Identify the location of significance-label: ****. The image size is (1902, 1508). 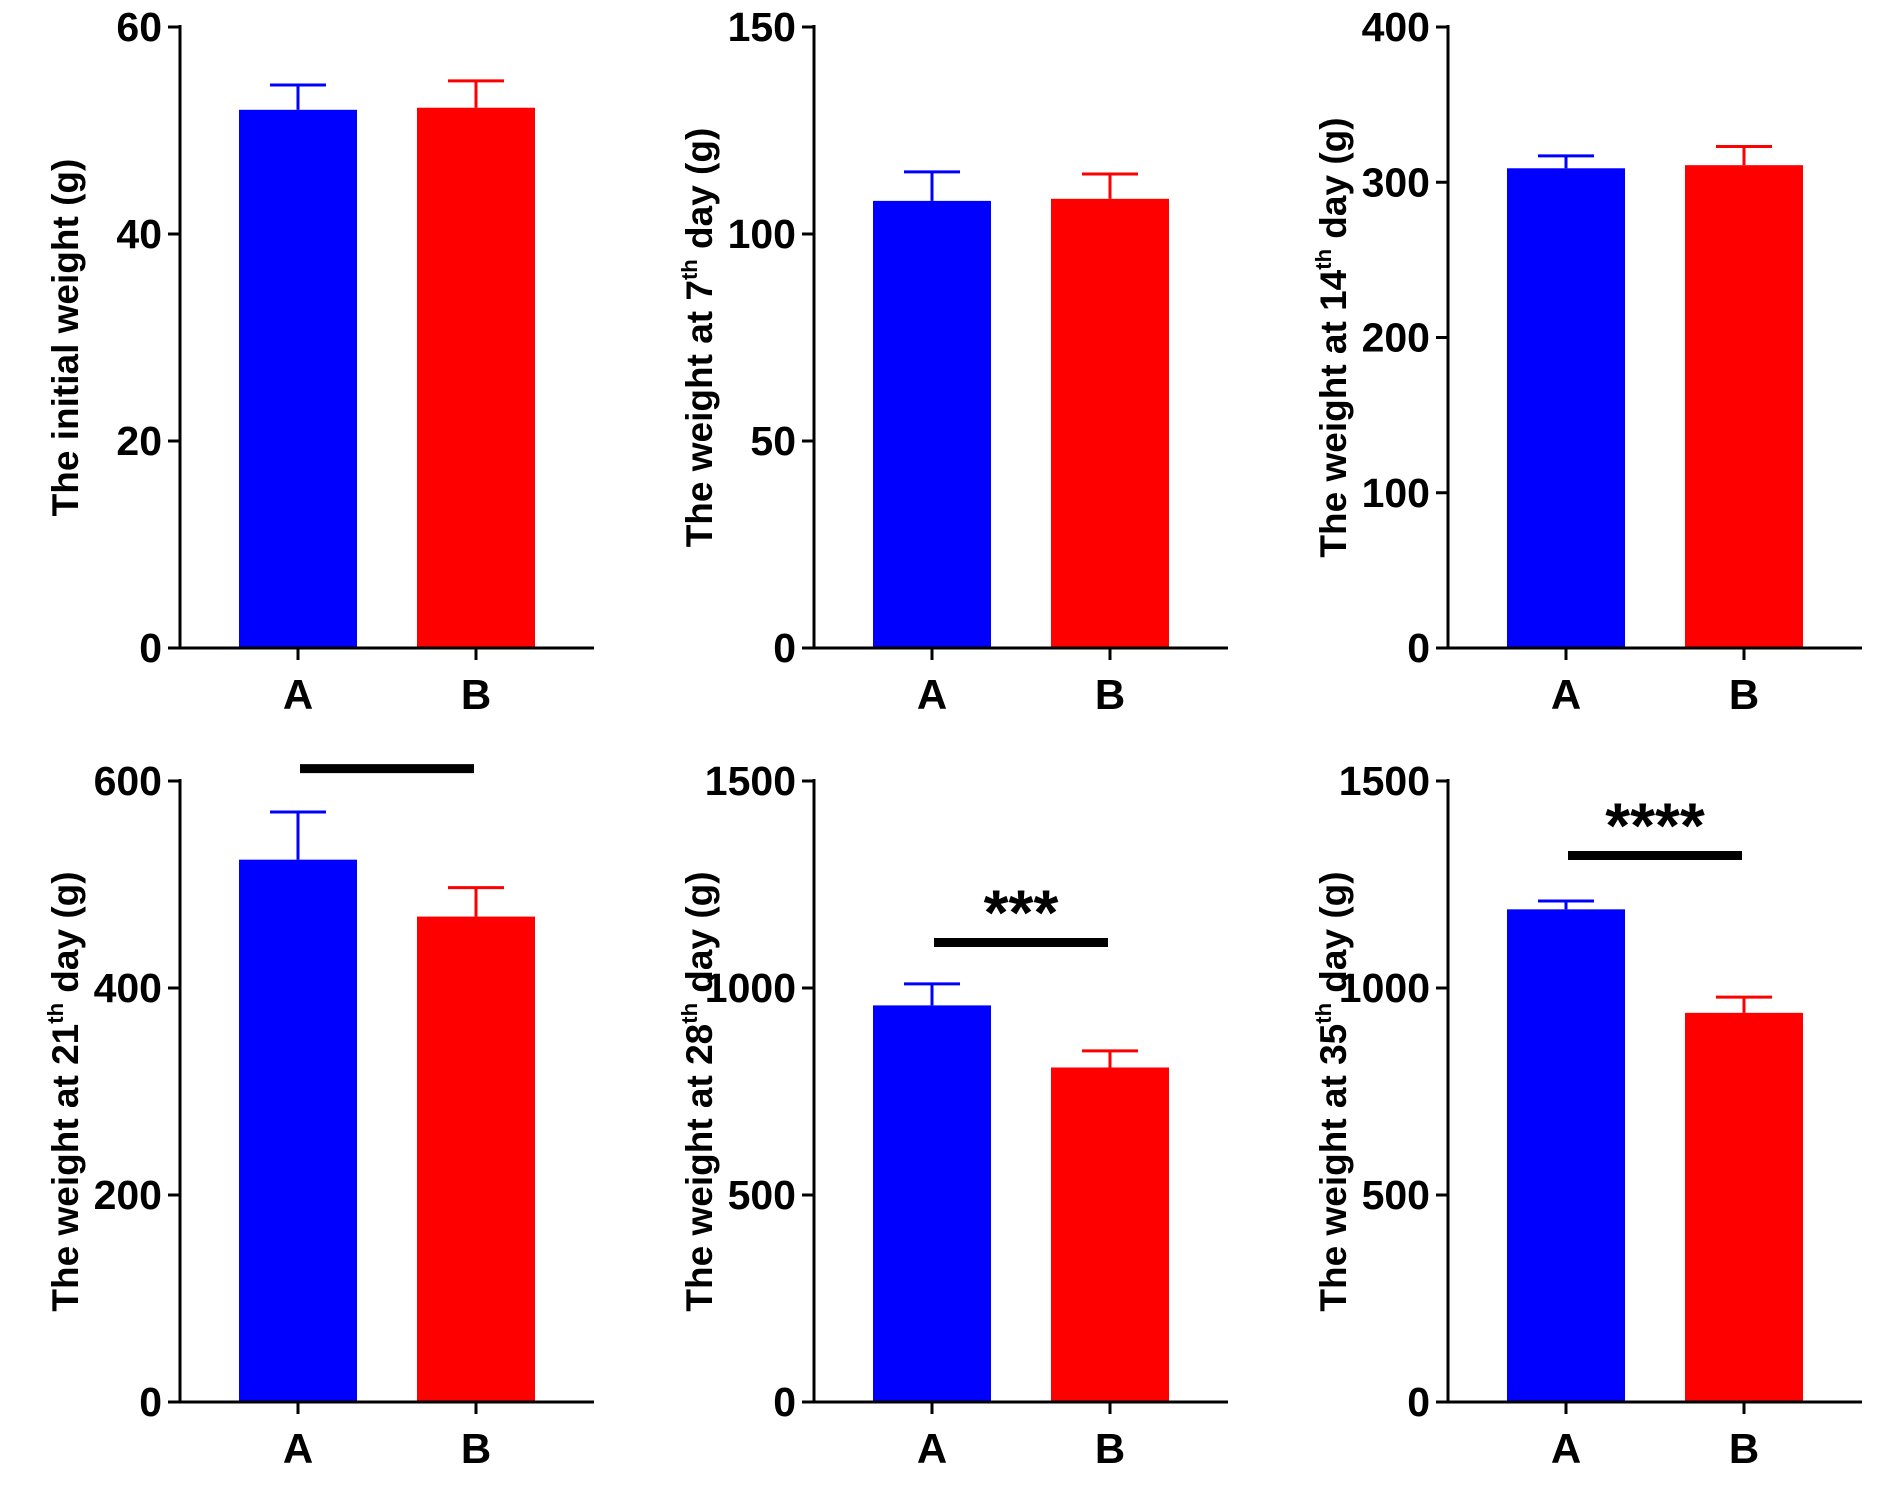
(1655, 826).